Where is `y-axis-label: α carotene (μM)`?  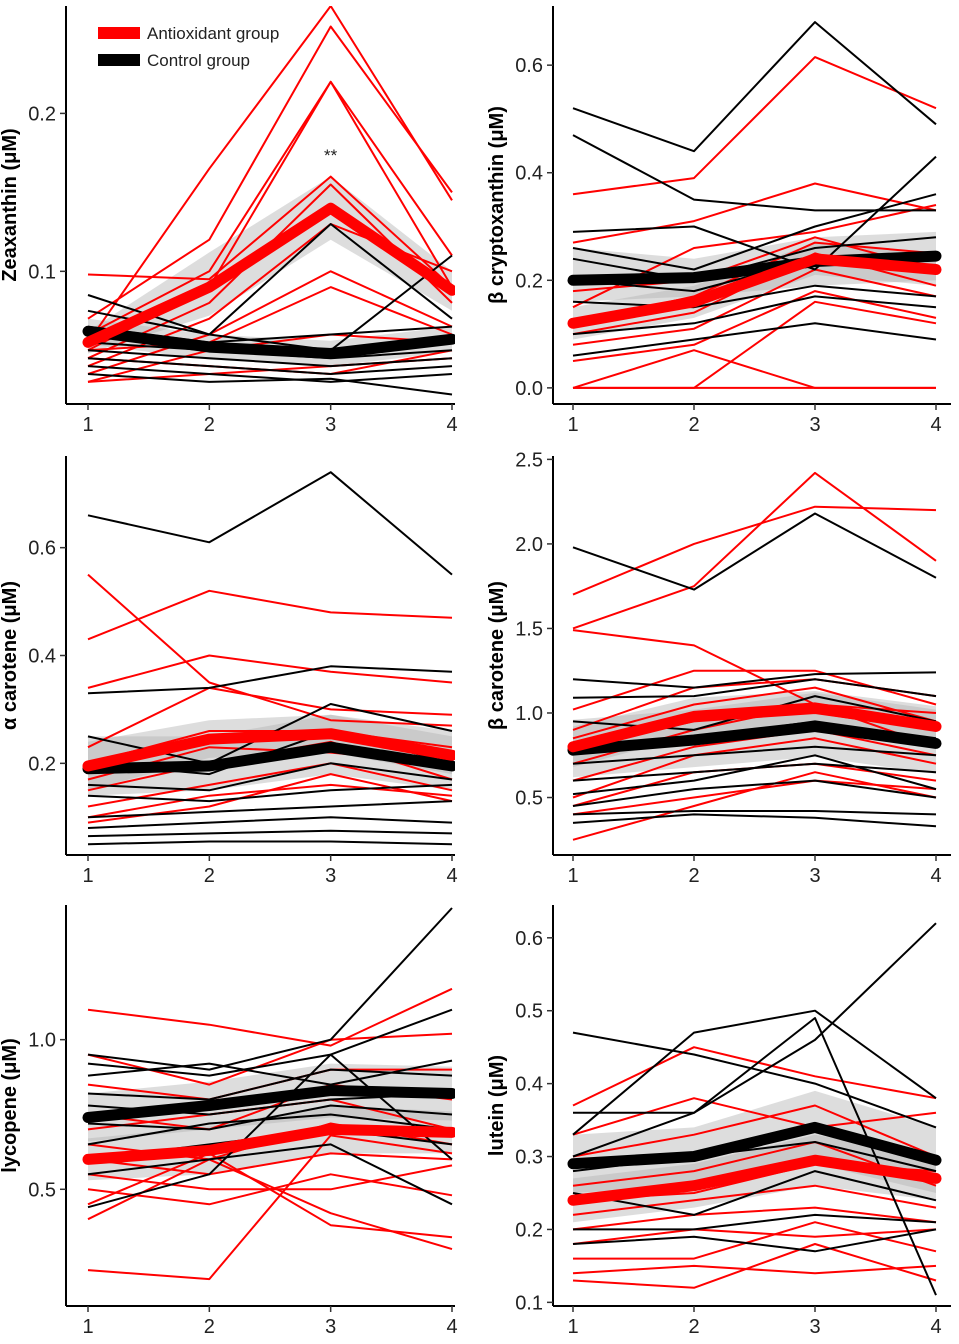
y-axis-label: α carotene (μM) is located at coordinates (10, 655).